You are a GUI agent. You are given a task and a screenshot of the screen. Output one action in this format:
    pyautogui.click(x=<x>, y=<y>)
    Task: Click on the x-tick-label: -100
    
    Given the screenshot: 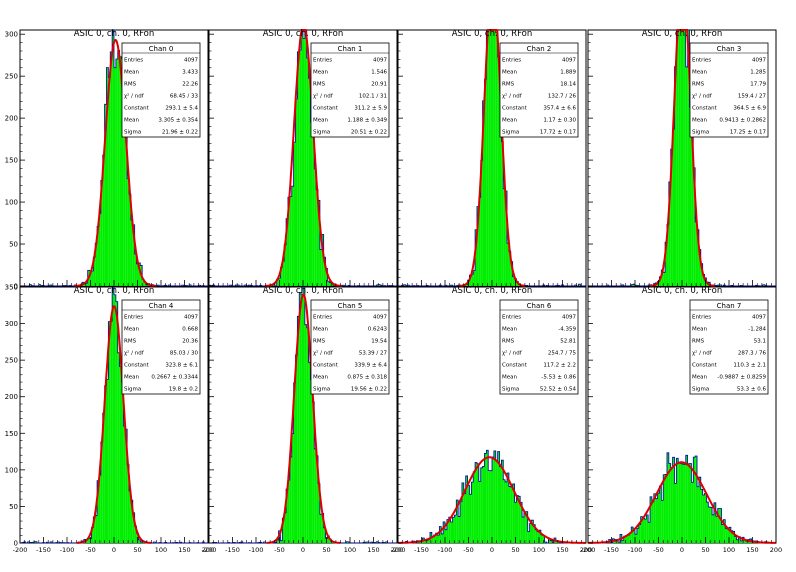 What is the action you would take?
    pyautogui.click(x=445, y=550)
    